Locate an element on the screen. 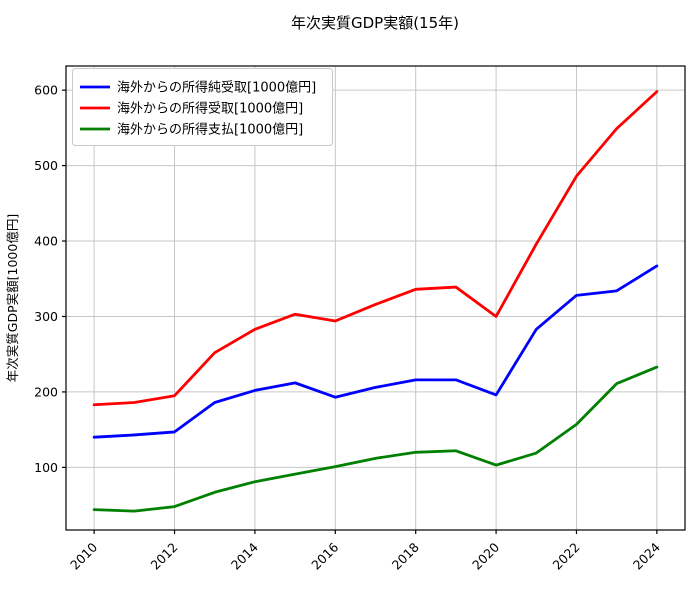 The width and height of the screenshot is (695, 590). y-tick-label: 300 is located at coordinates (46, 316).